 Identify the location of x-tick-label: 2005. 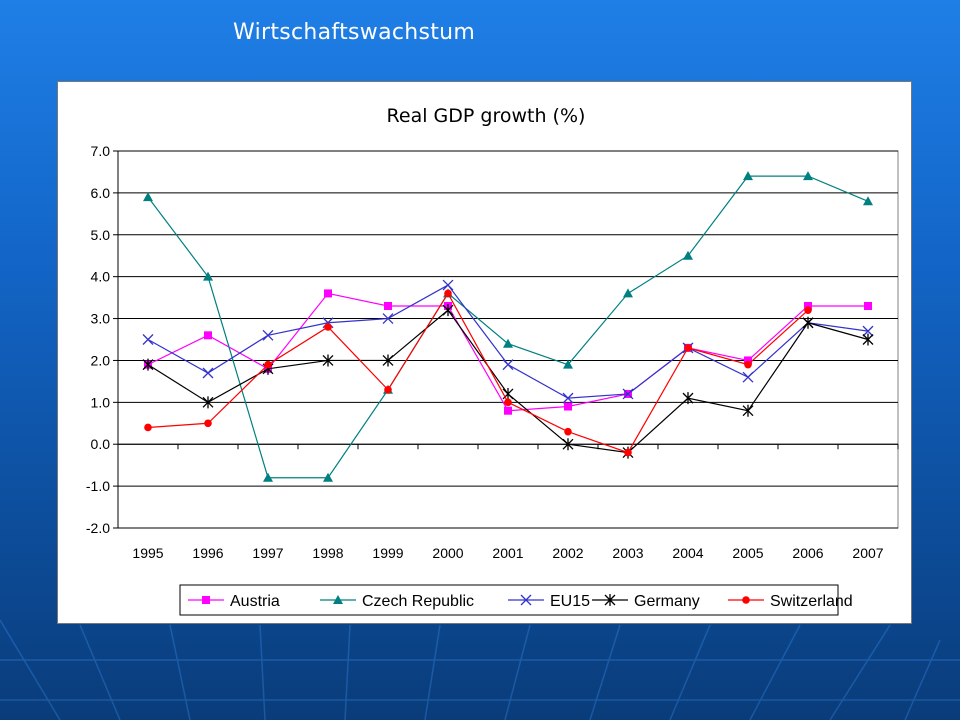
(747, 553).